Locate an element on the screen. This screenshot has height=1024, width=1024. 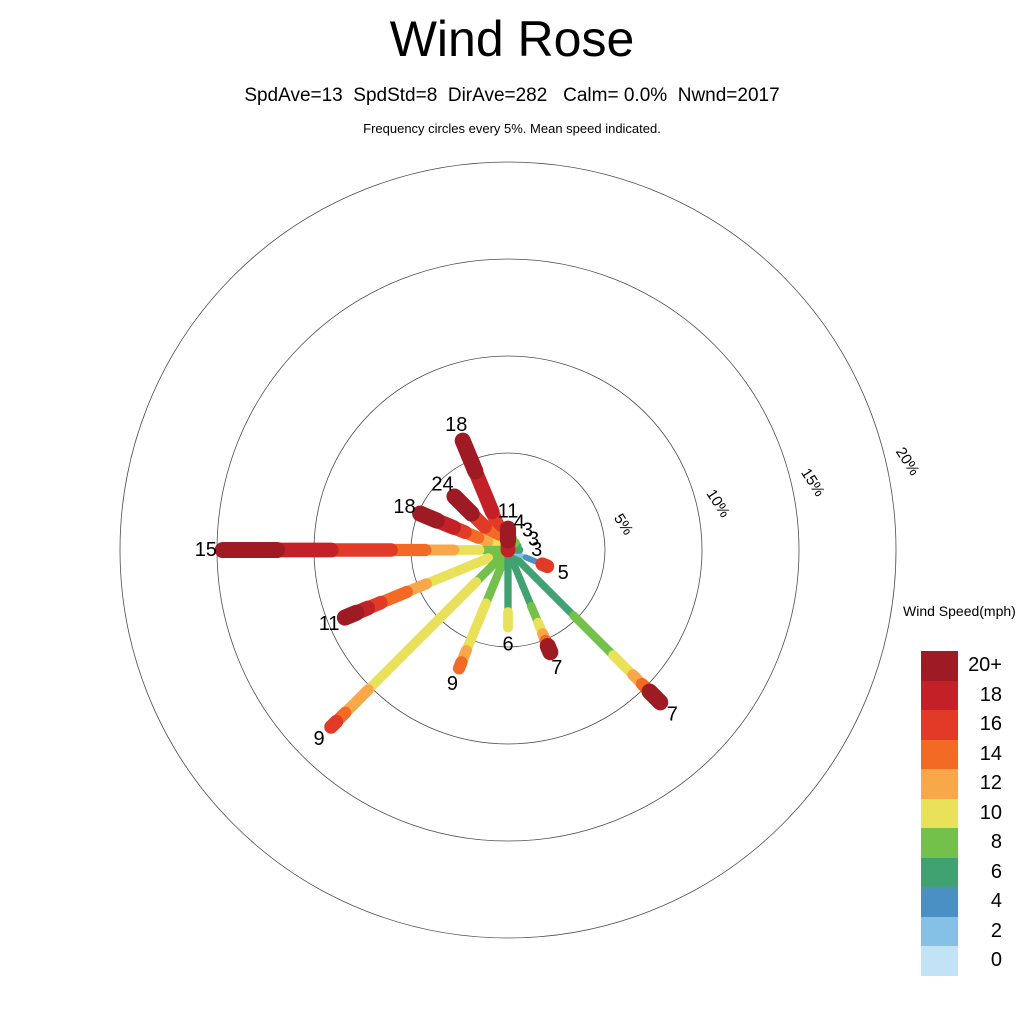
legend-row-12: 12 is located at coordinates (962, 784).